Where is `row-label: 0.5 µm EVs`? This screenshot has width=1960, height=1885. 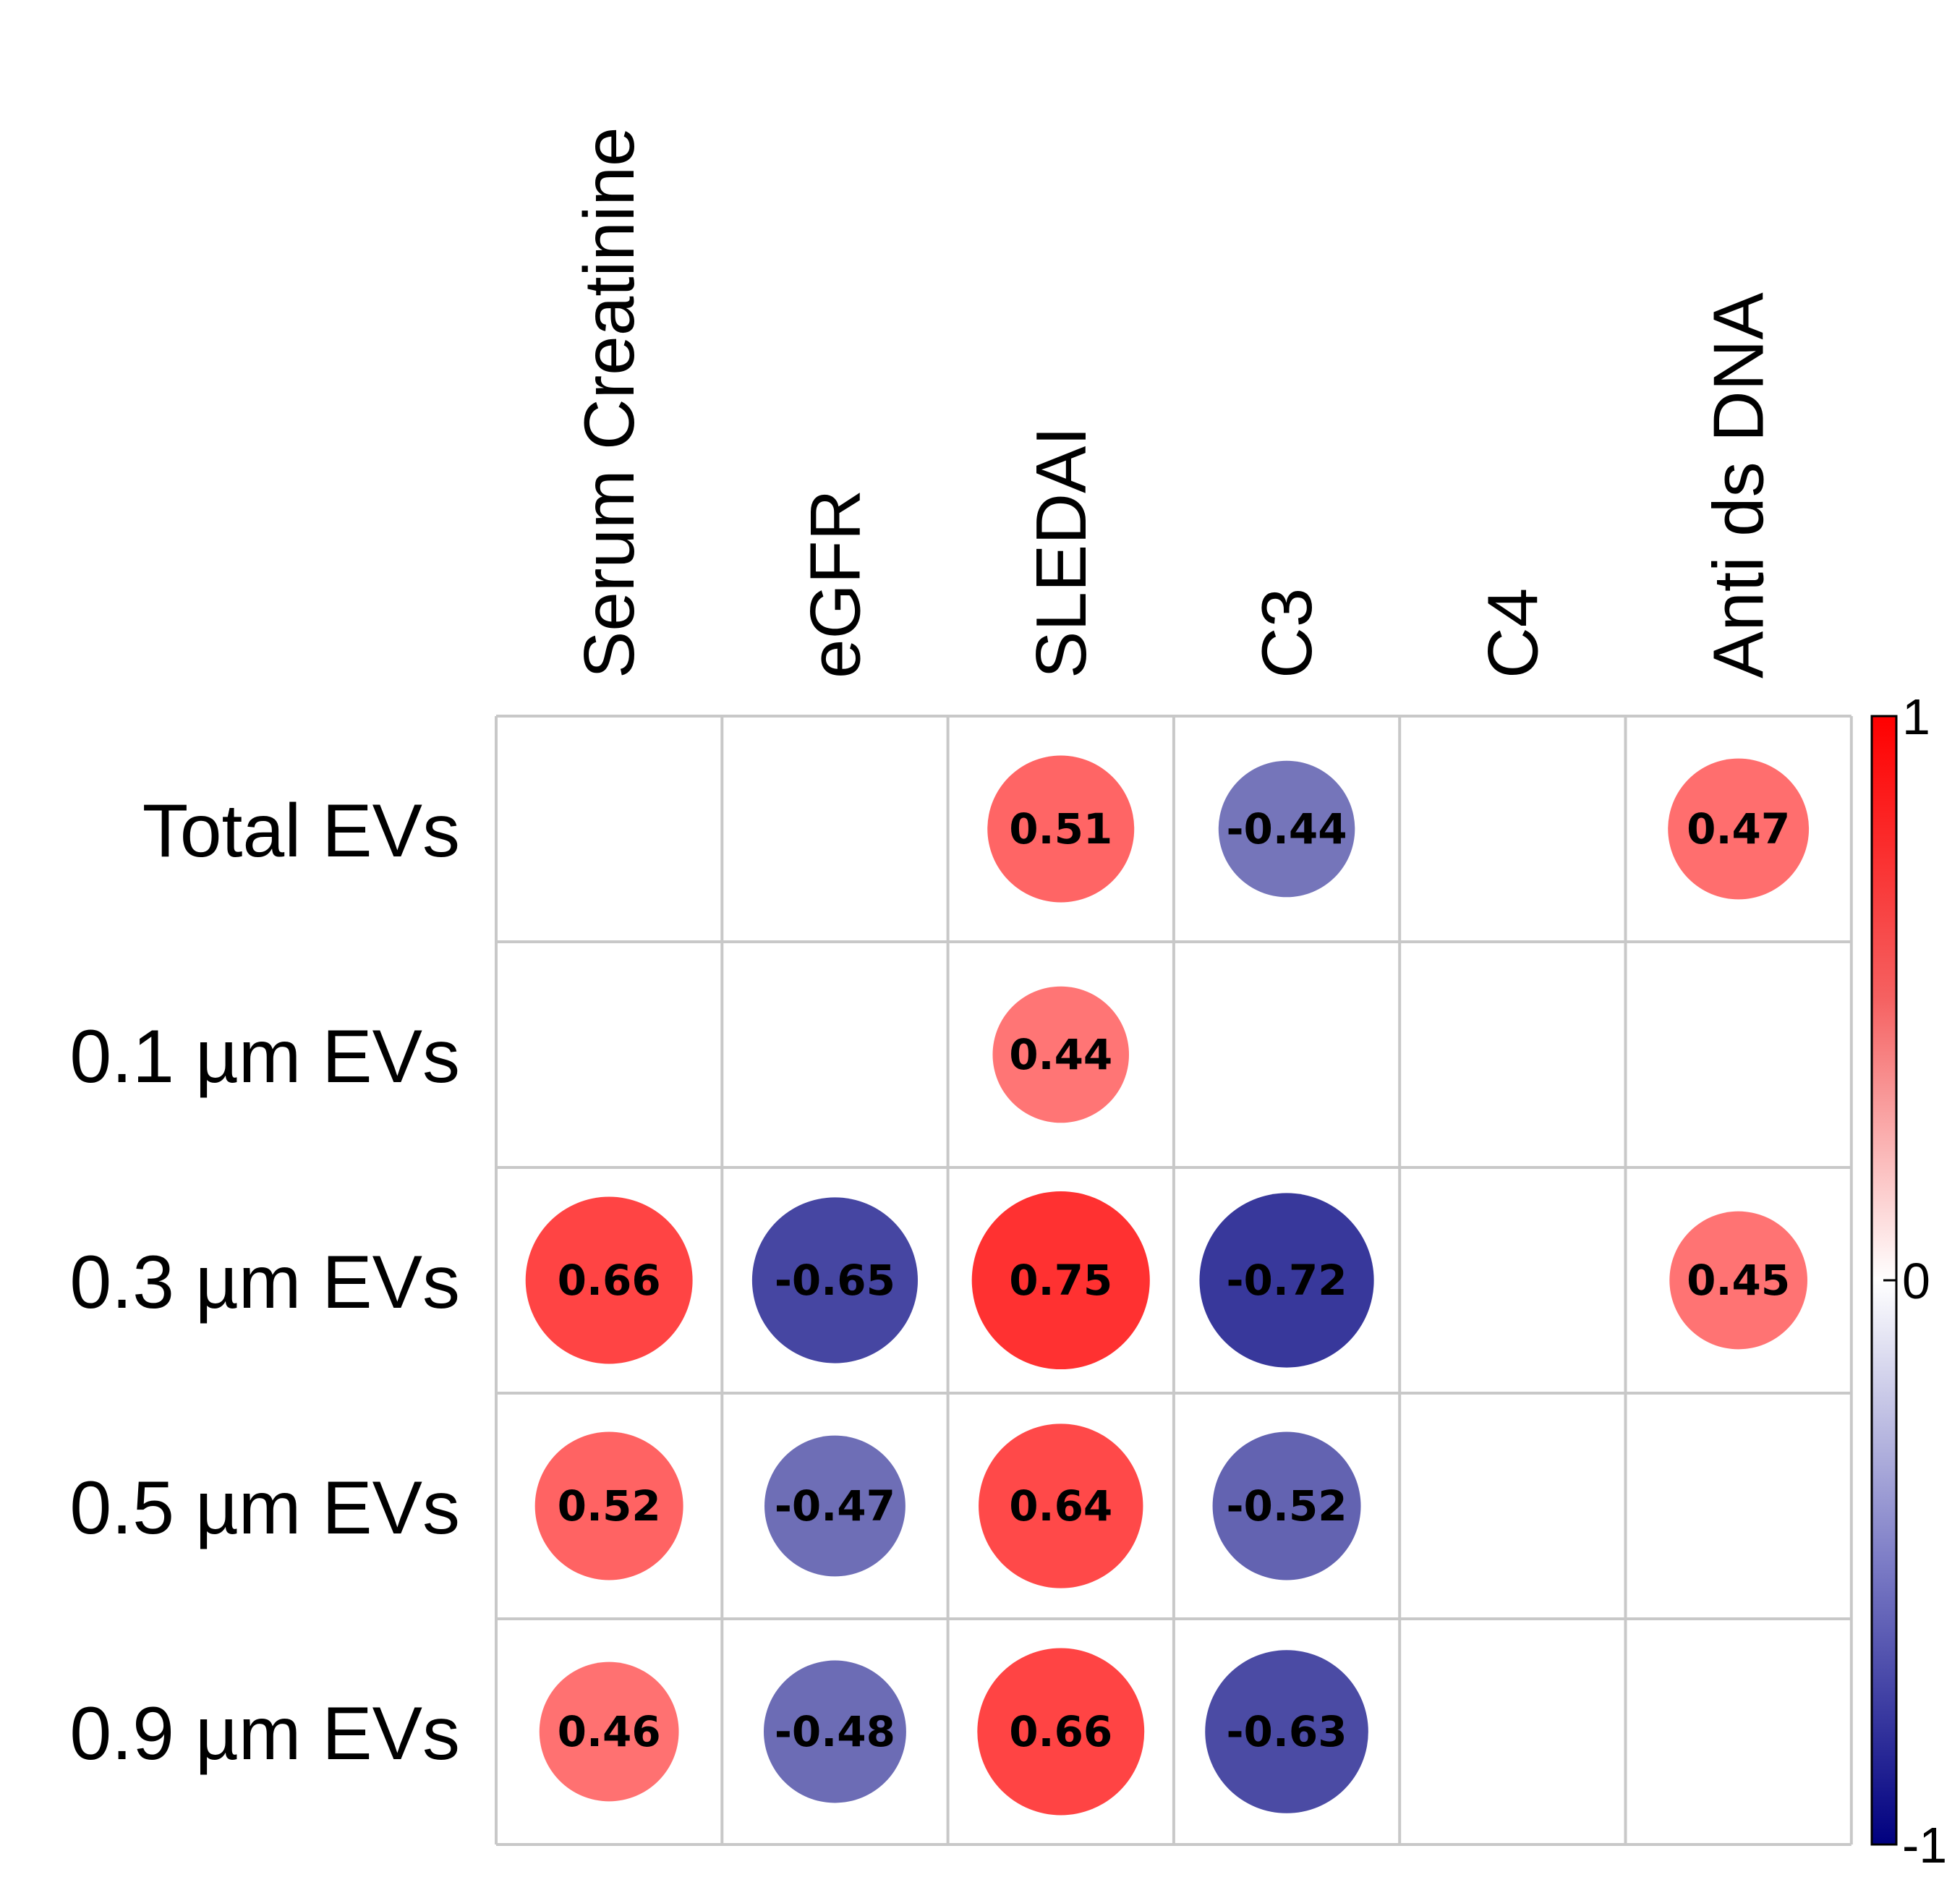 row-label: 0.5 µm EVs is located at coordinates (264, 1508).